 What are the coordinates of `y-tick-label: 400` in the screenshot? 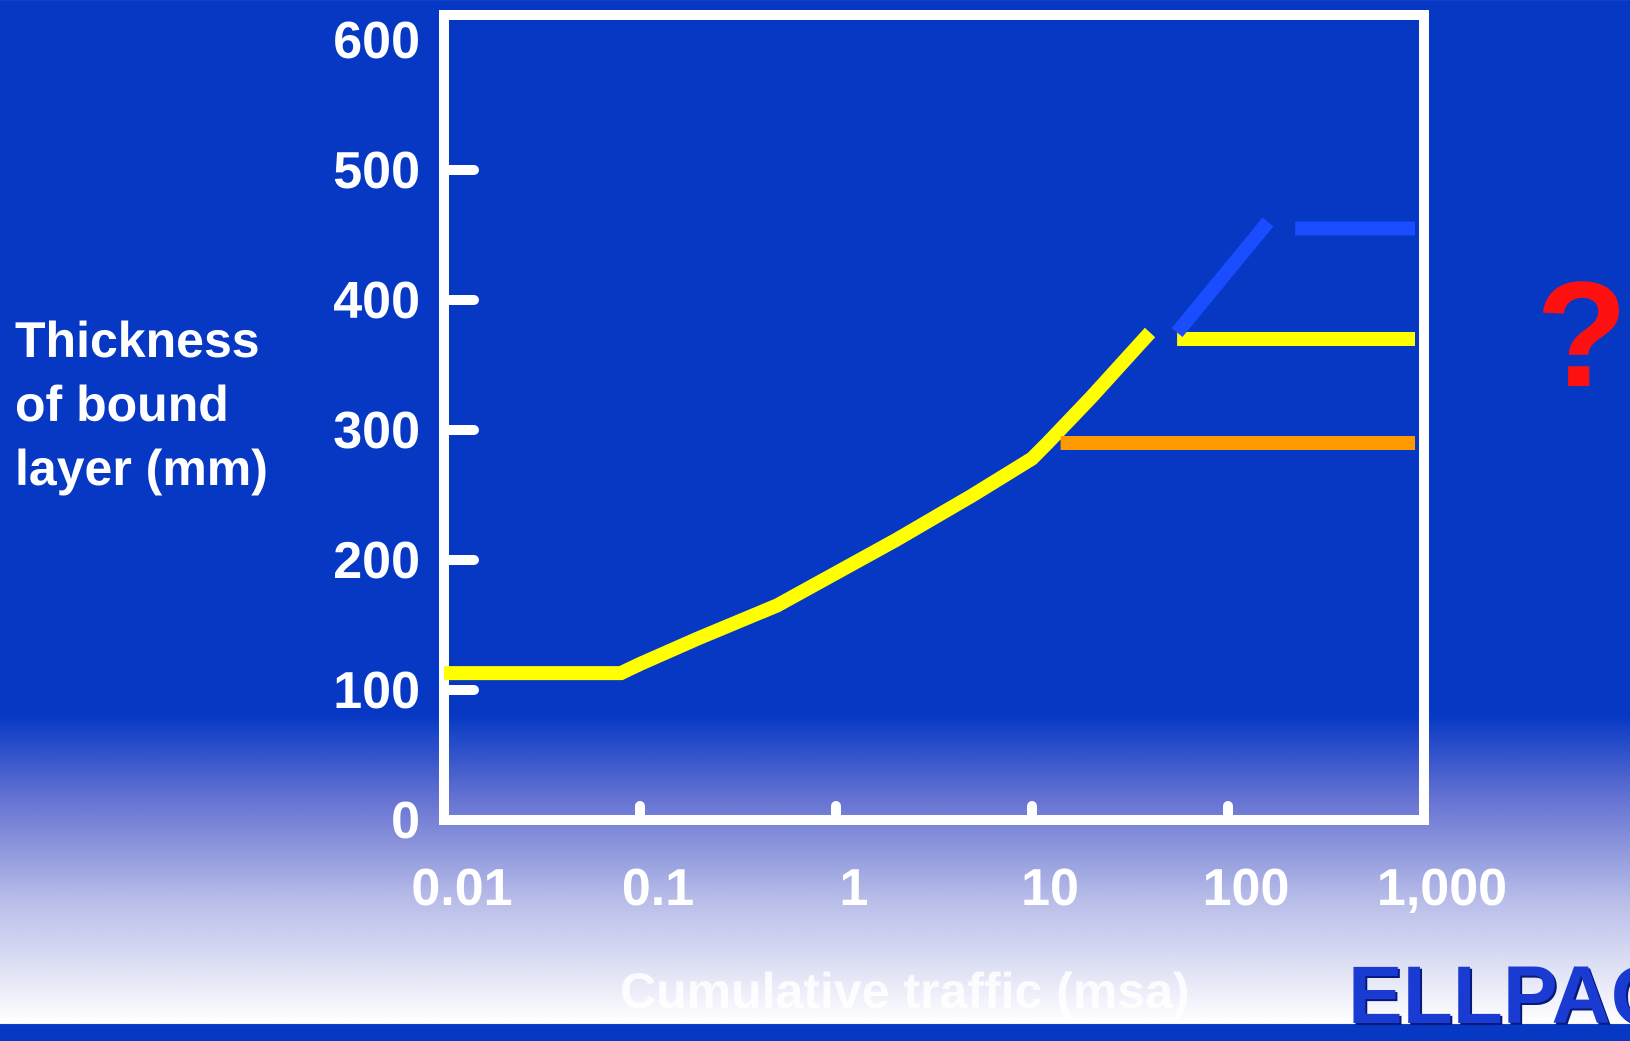 It's located at (376, 301).